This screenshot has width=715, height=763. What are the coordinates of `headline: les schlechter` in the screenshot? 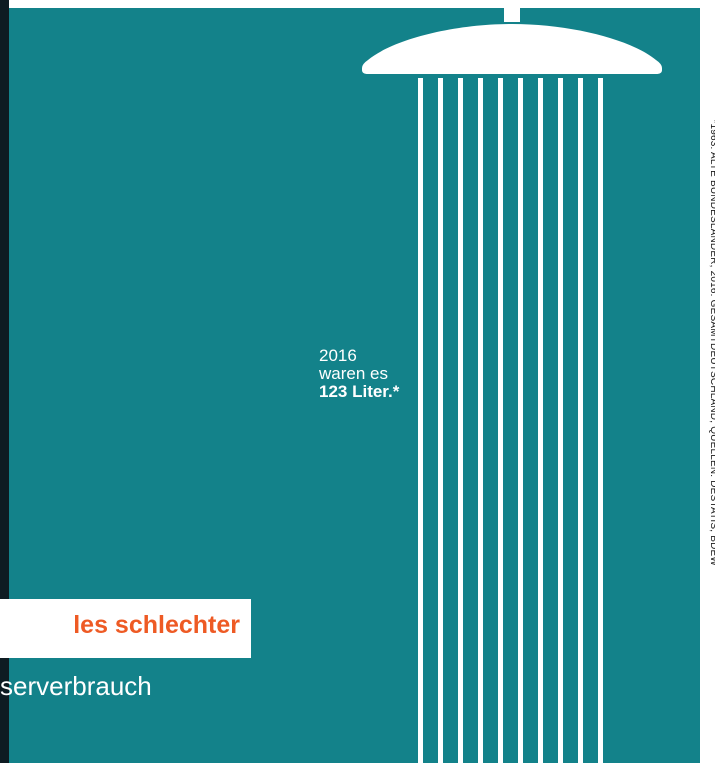 It's located at (156, 625).